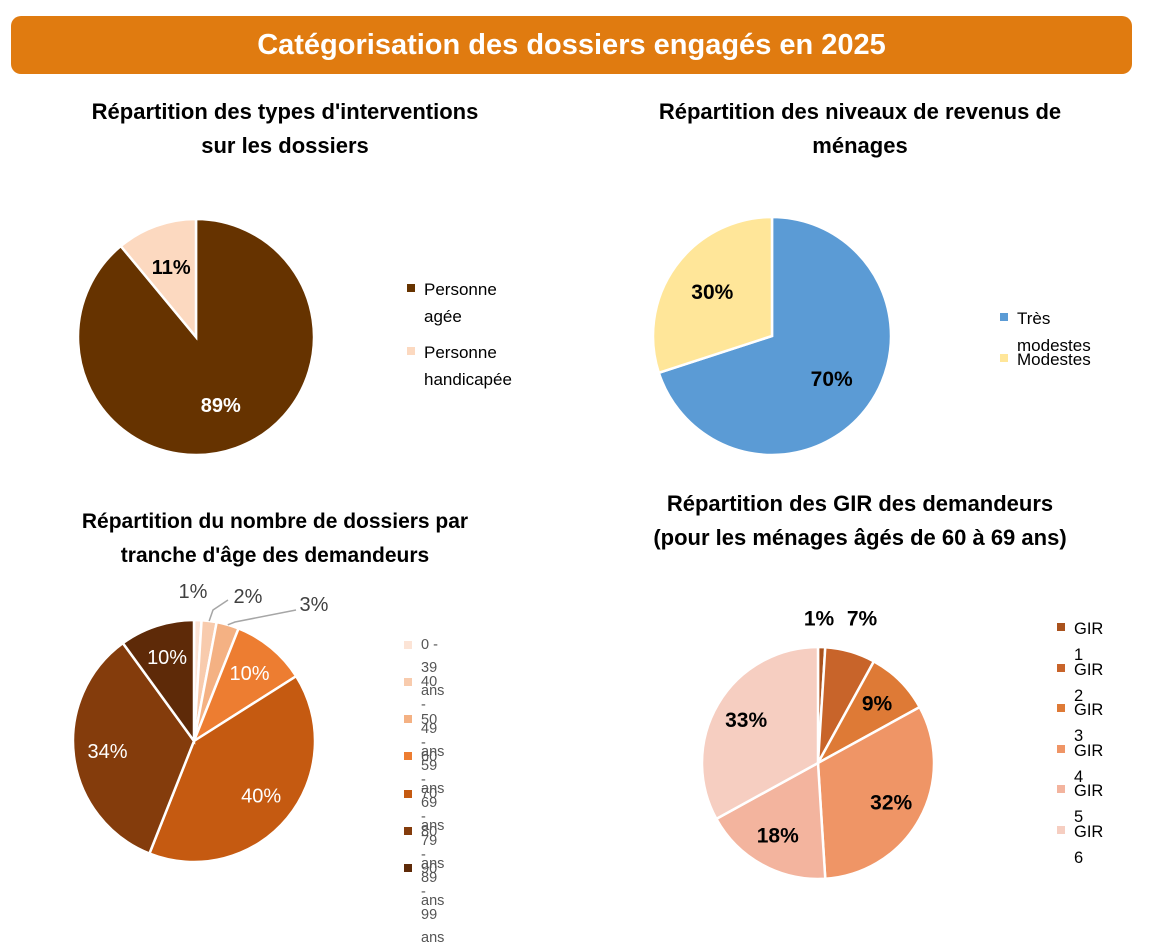  Describe the element at coordinates (433, 668) in the screenshot. I see `legend-label: 0 - 39 ans` at that location.